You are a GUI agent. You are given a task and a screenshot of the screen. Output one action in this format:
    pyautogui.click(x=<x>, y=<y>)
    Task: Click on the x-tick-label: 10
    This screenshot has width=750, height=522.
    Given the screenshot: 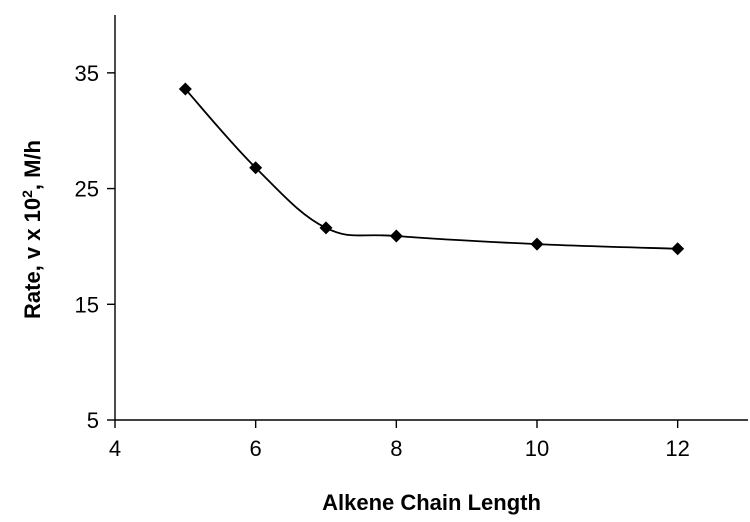 What is the action you would take?
    pyautogui.click(x=537, y=448)
    